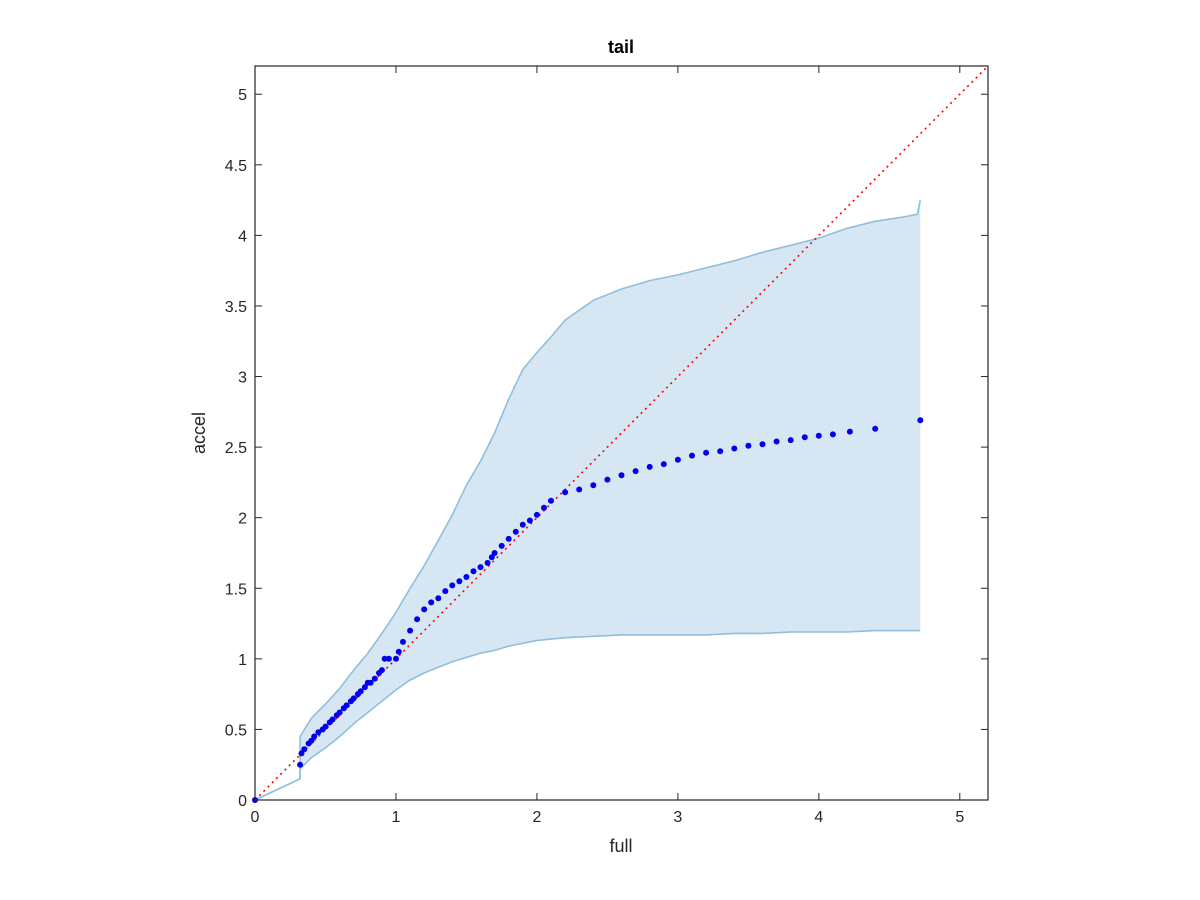 The width and height of the screenshot is (1200, 900). I want to click on y-tick-label: 1, so click(242, 660).